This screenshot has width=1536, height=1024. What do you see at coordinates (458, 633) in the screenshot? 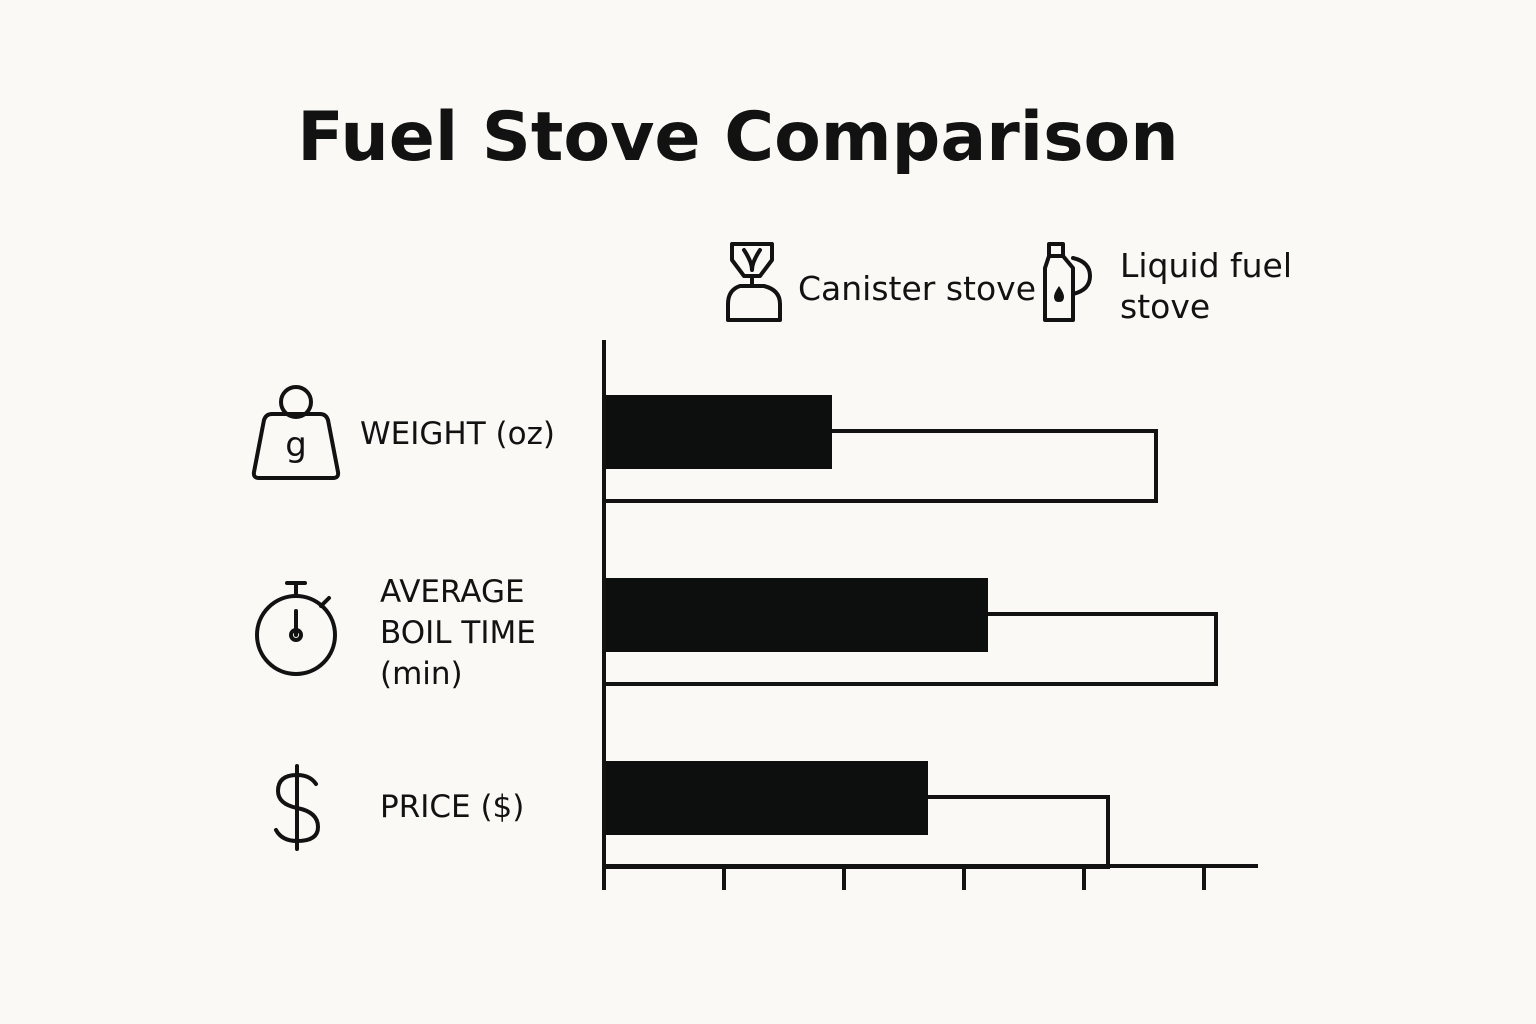
I see `category-label: AVERAGE BOIL TIME (min)` at bounding box center [458, 633].